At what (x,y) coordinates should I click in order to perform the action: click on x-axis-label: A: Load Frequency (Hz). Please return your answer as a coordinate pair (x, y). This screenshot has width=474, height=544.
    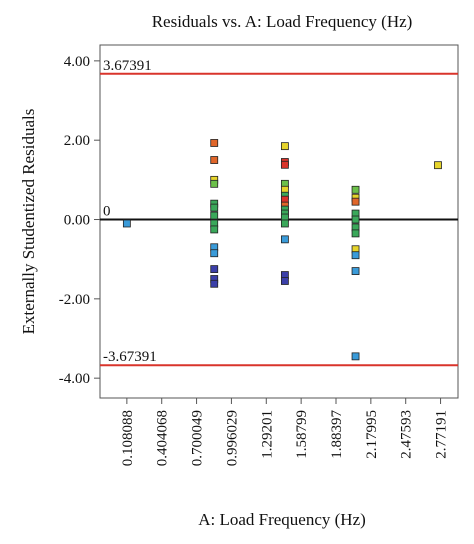
    Looking at the image, I should click on (282, 519).